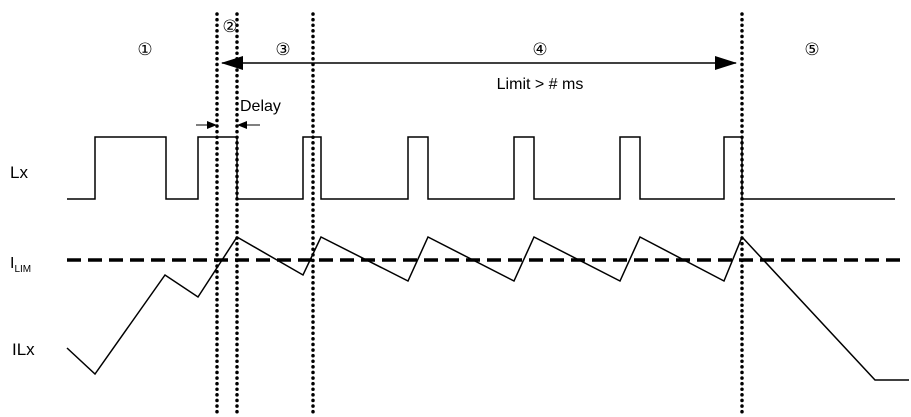 The width and height of the screenshot is (911, 417). What do you see at coordinates (260, 106) in the screenshot?
I see `delay-label: Delay` at bounding box center [260, 106].